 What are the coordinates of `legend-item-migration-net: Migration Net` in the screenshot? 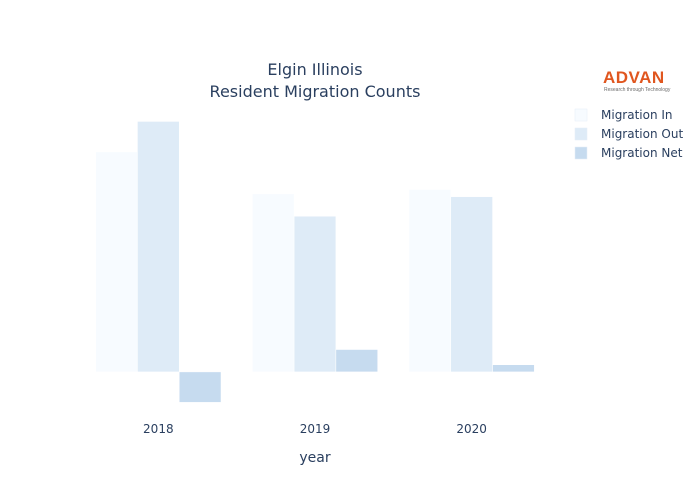 It's located at (628, 153).